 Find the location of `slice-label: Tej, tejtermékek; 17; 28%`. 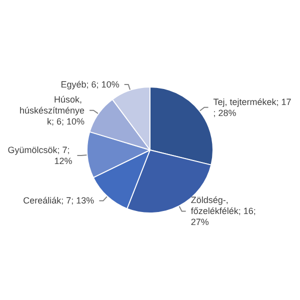

slice-label: Tej, tejtermékek; 17; 28% is located at coordinates (252, 107).